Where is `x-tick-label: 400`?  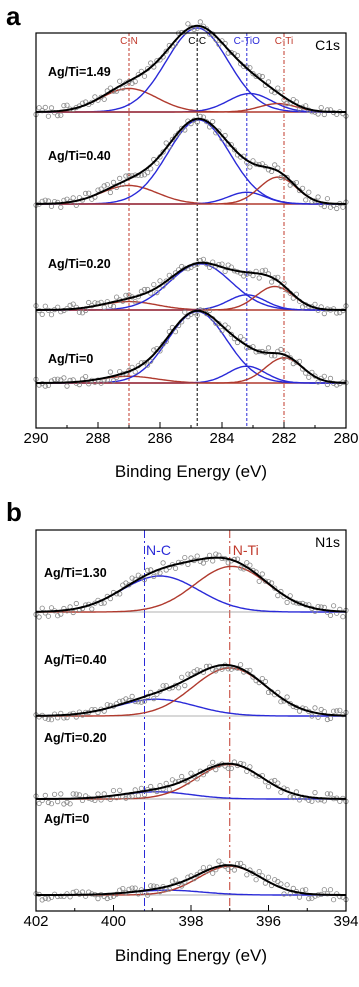 x-tick-label: 400 is located at coordinates (113, 921).